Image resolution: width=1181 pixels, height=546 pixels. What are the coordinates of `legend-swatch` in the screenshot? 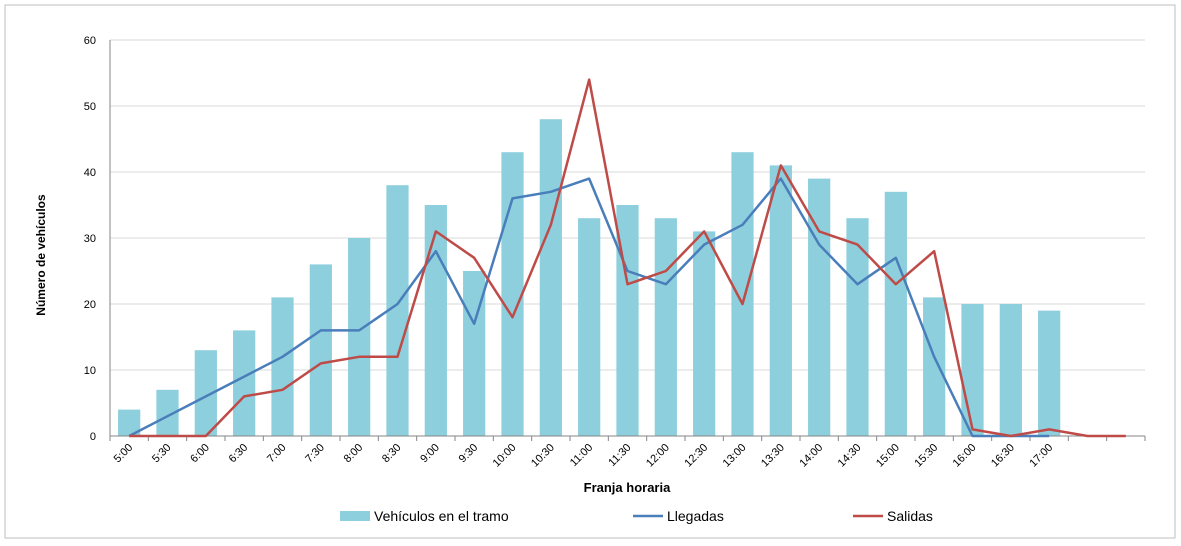 It's located at (355, 516).